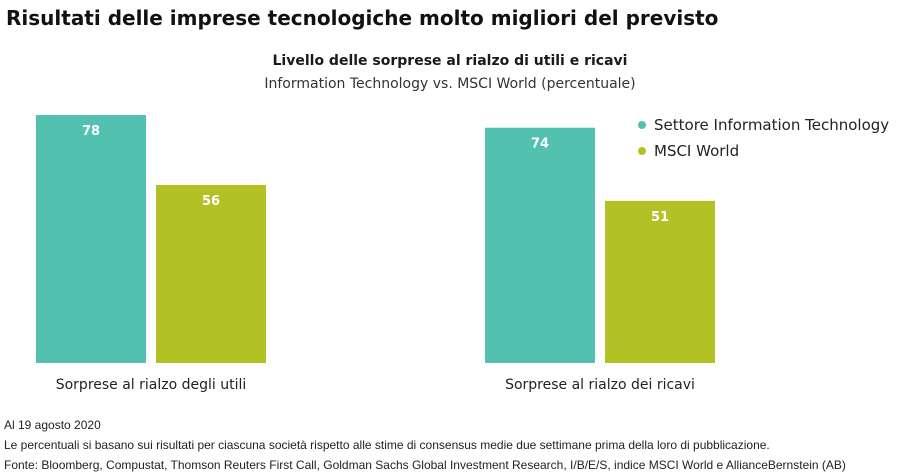  Describe the element at coordinates (211, 201) in the screenshot. I see `bar-value-label: 56` at that location.